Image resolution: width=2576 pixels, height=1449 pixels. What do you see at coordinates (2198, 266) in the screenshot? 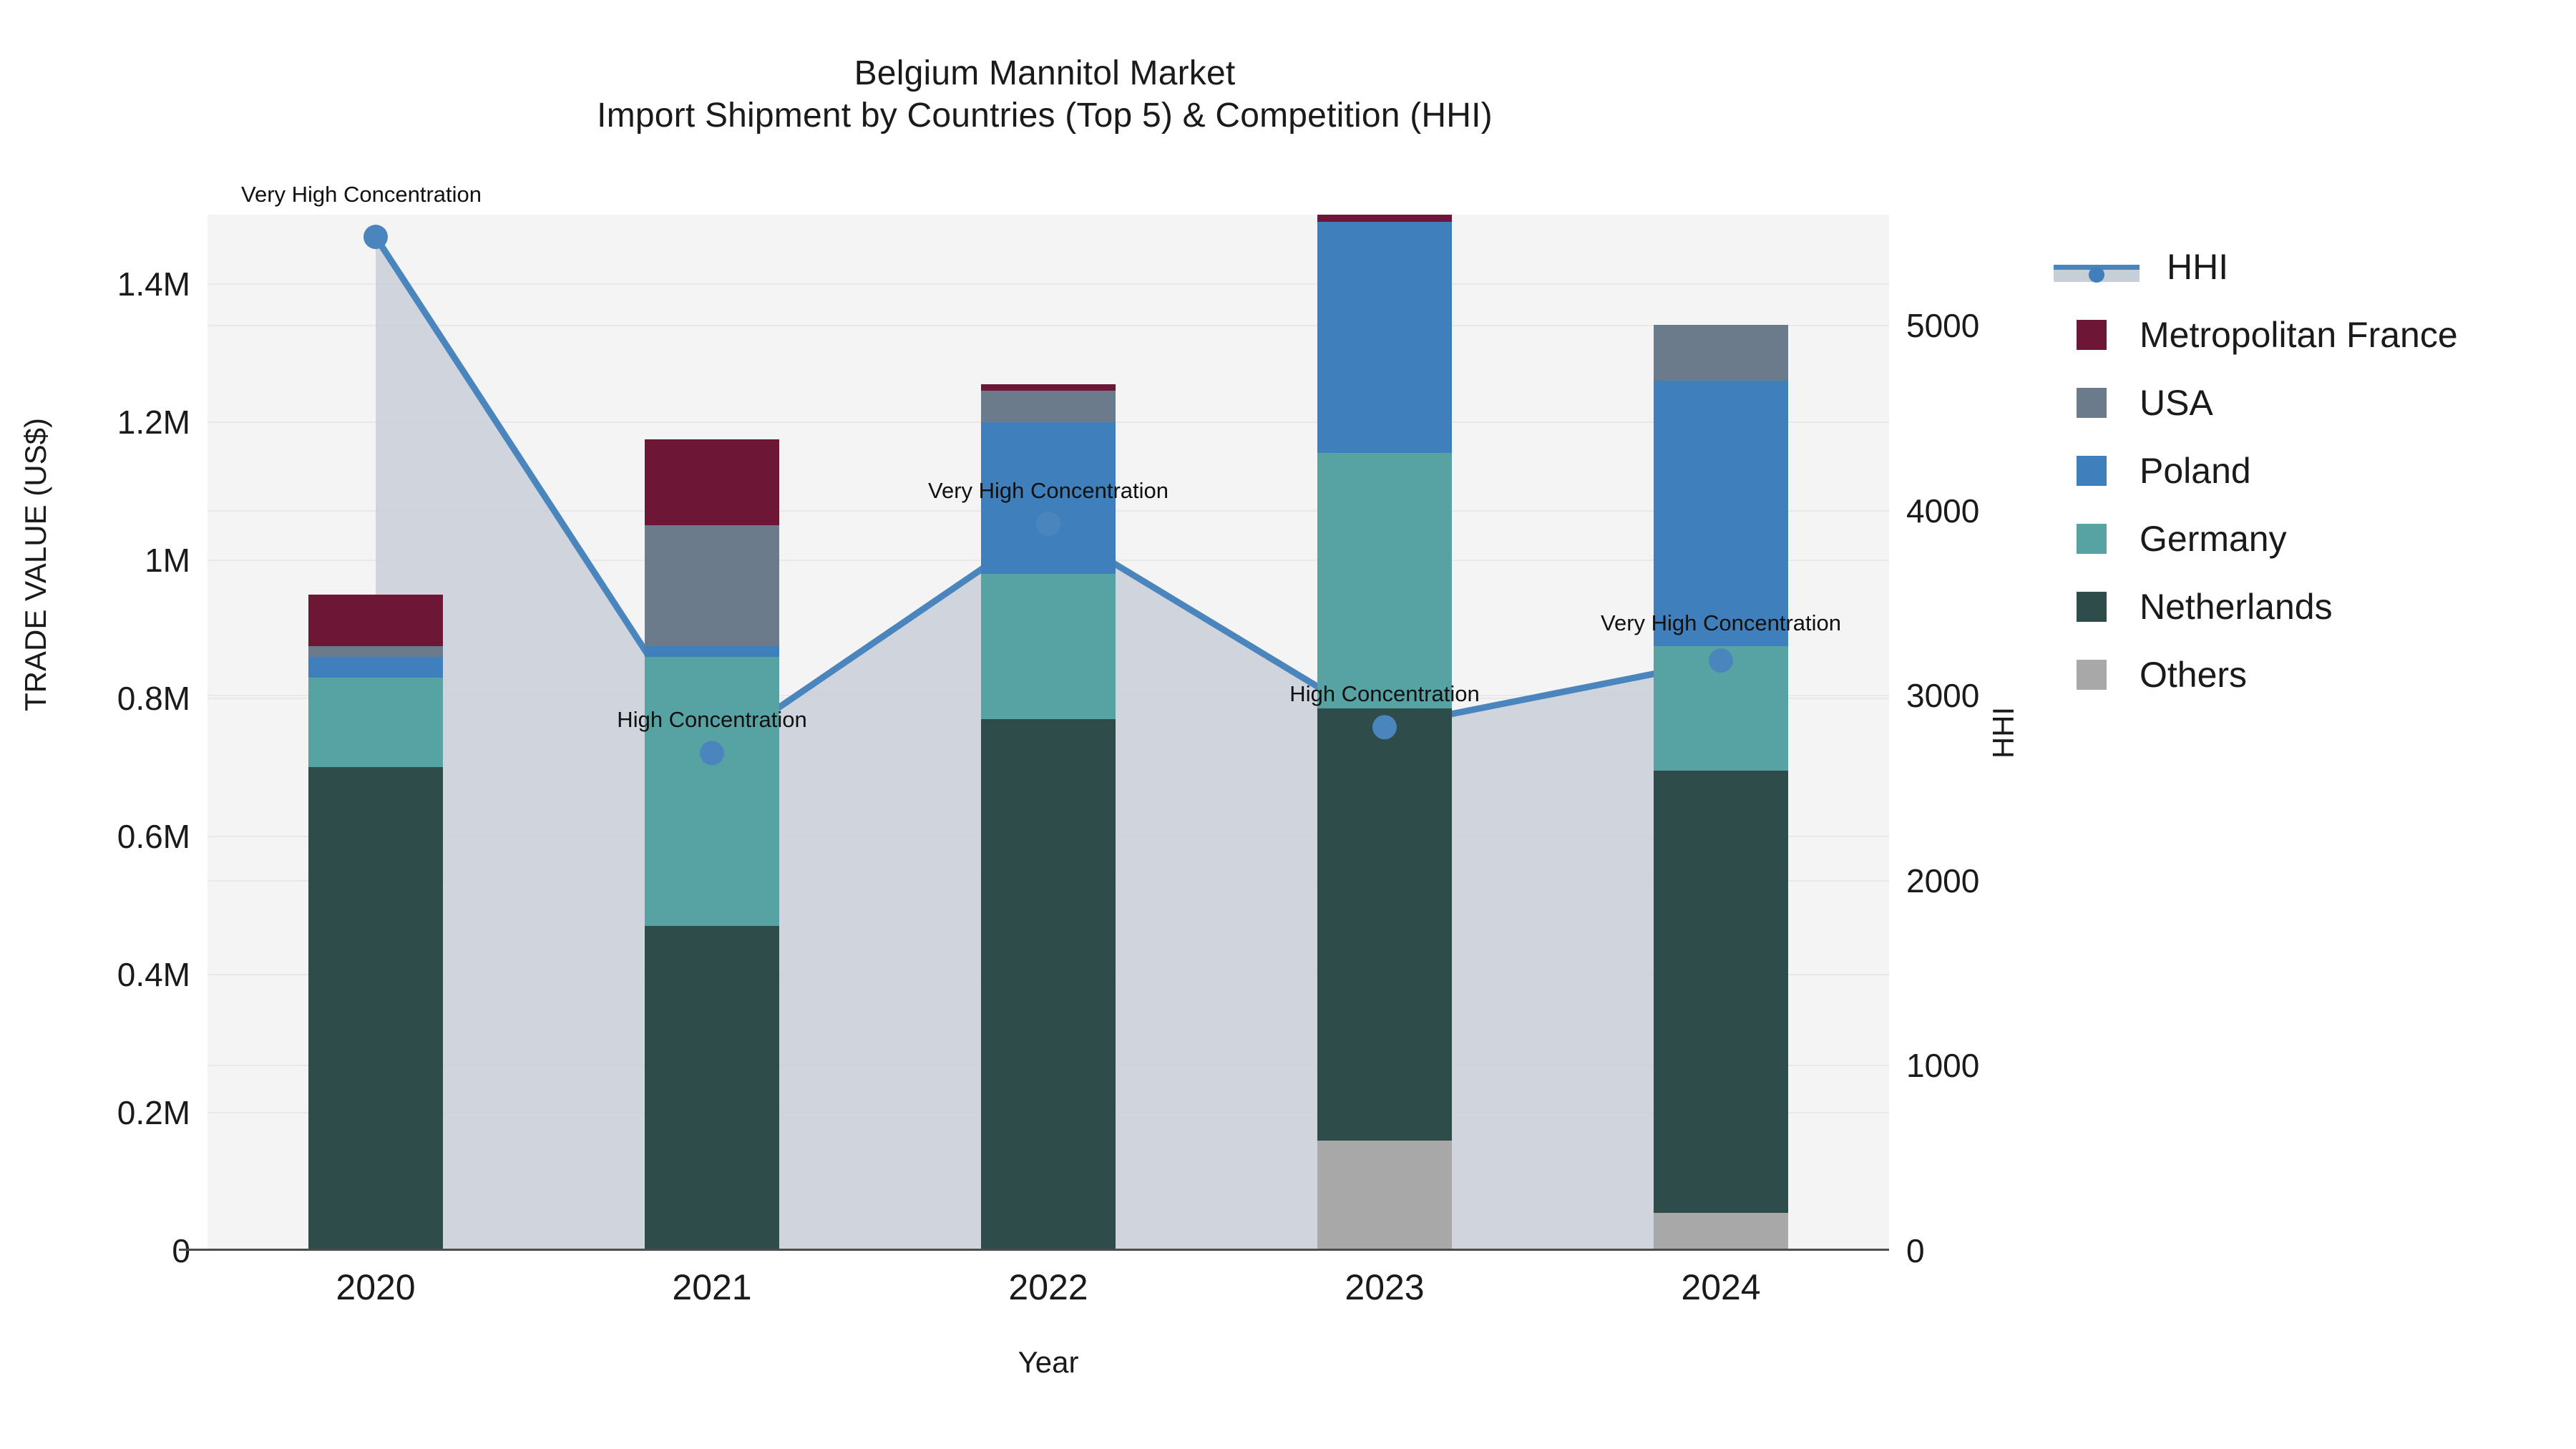
I see `legend-item-label: HHI` at bounding box center [2198, 266].